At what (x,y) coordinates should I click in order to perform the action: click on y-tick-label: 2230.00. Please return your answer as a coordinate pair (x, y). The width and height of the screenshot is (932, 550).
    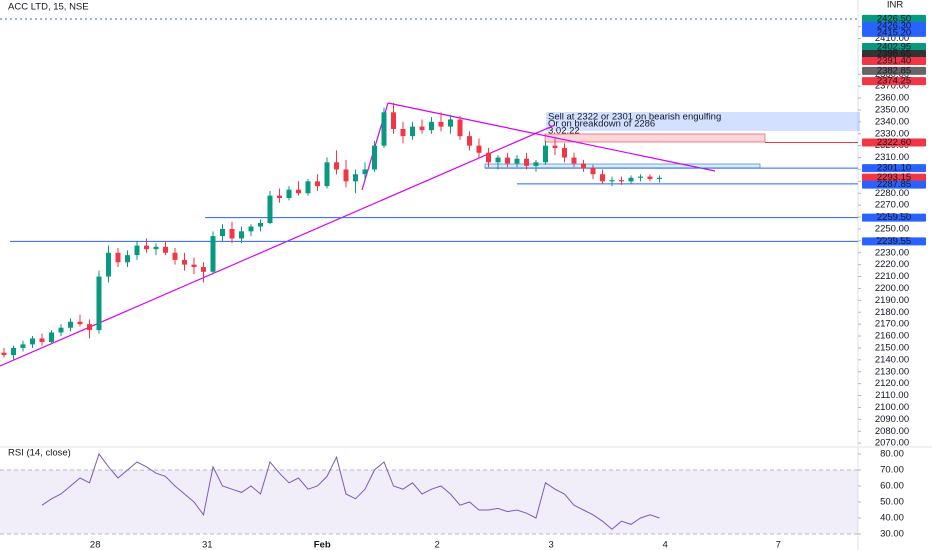
    Looking at the image, I should click on (892, 252).